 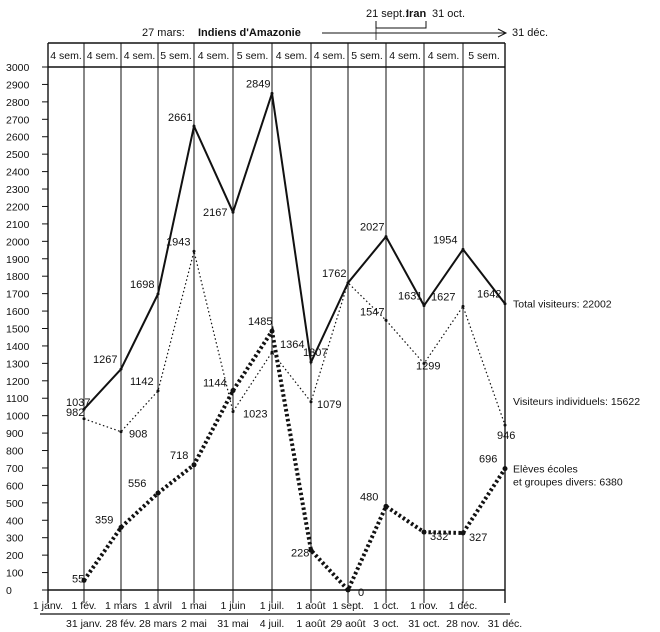 What do you see at coordinates (300, 553) in the screenshot?
I see `data-label: 228` at bounding box center [300, 553].